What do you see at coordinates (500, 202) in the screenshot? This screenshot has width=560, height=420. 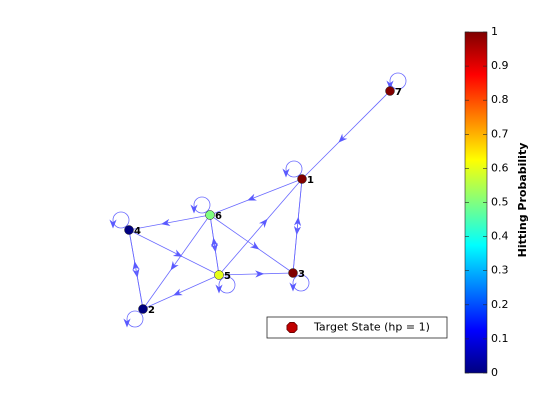 I see `colorbar-tick-label: 0.5` at bounding box center [500, 202].